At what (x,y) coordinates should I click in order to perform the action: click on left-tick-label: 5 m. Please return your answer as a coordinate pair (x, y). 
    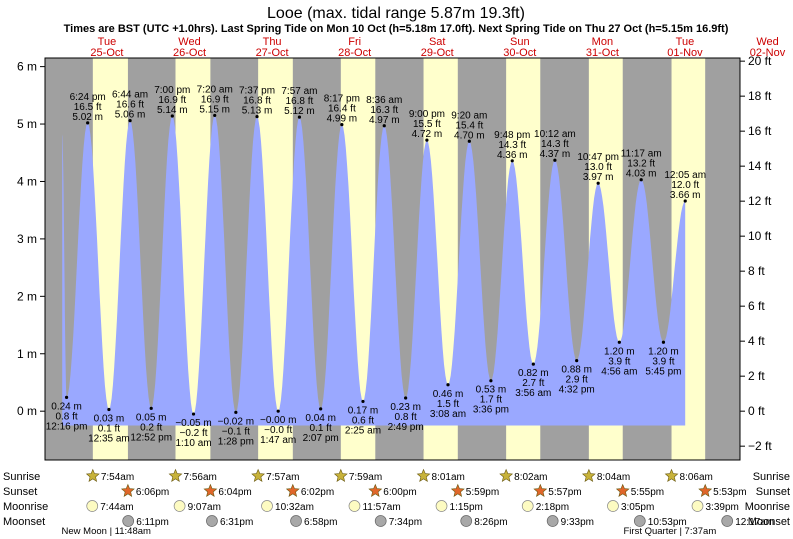
    Looking at the image, I should click on (27, 124).